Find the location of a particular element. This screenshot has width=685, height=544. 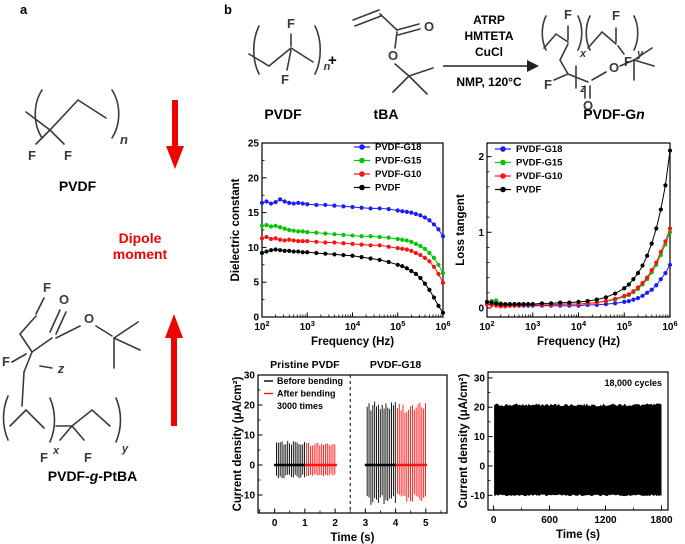

x-axis-label: Frequency (Hz) is located at coordinates (352, 342).